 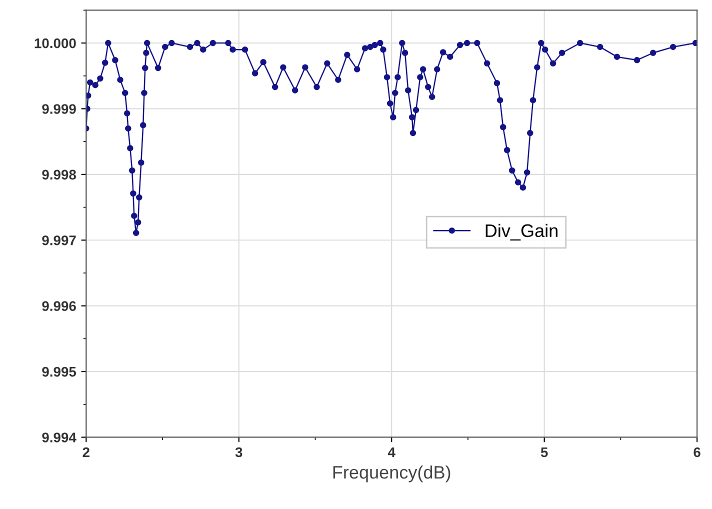 What do you see at coordinates (522, 232) in the screenshot?
I see `legend-label: Div_Gain` at bounding box center [522, 232].